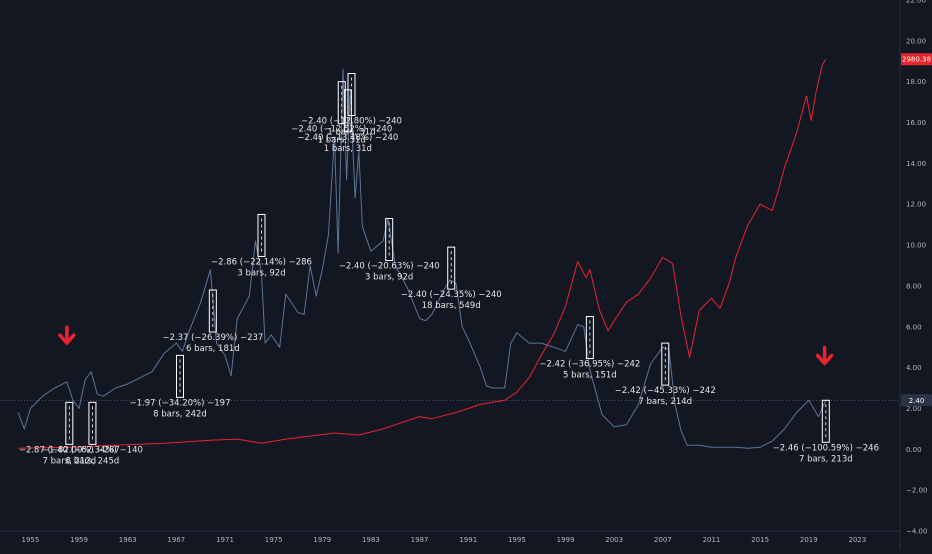  What do you see at coordinates (914, 450) in the screenshot?
I see `y-tick-label: 0.00` at bounding box center [914, 450].